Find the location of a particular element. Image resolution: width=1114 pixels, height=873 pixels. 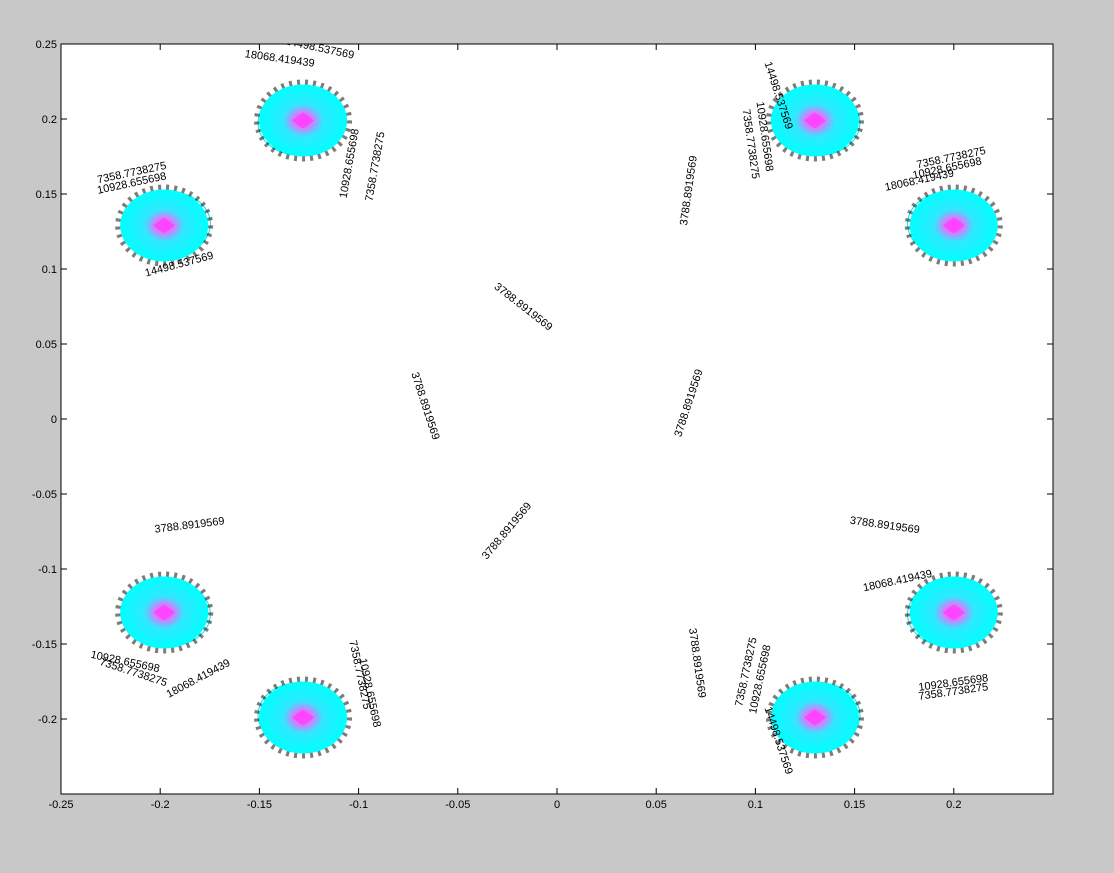

y-tick-label: 0.1 is located at coordinates (49, 270).